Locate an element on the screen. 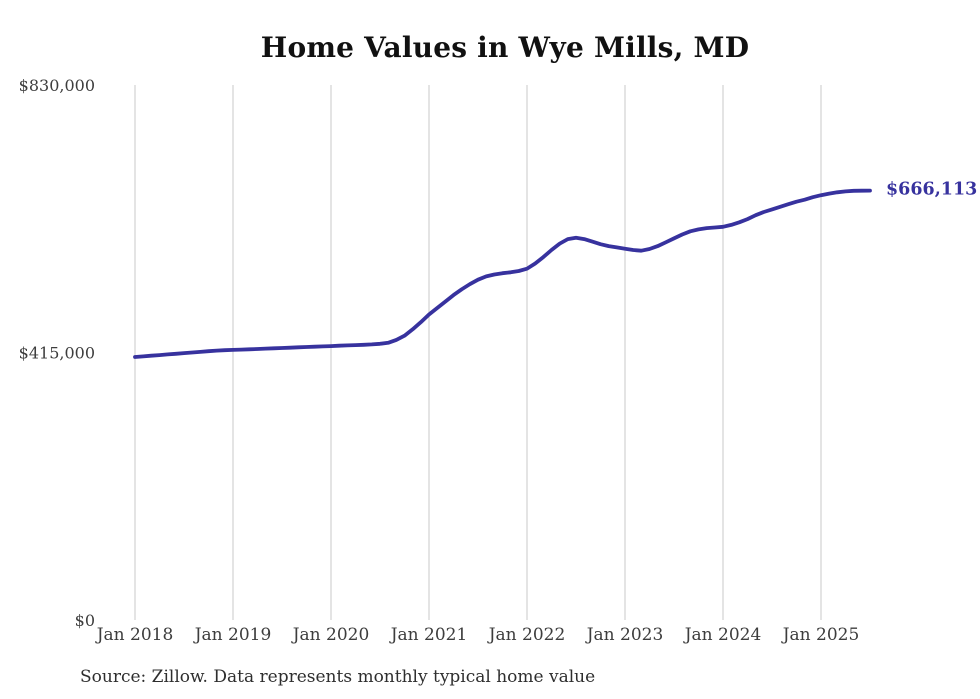  current-value-label: $666,113 is located at coordinates (931, 190).